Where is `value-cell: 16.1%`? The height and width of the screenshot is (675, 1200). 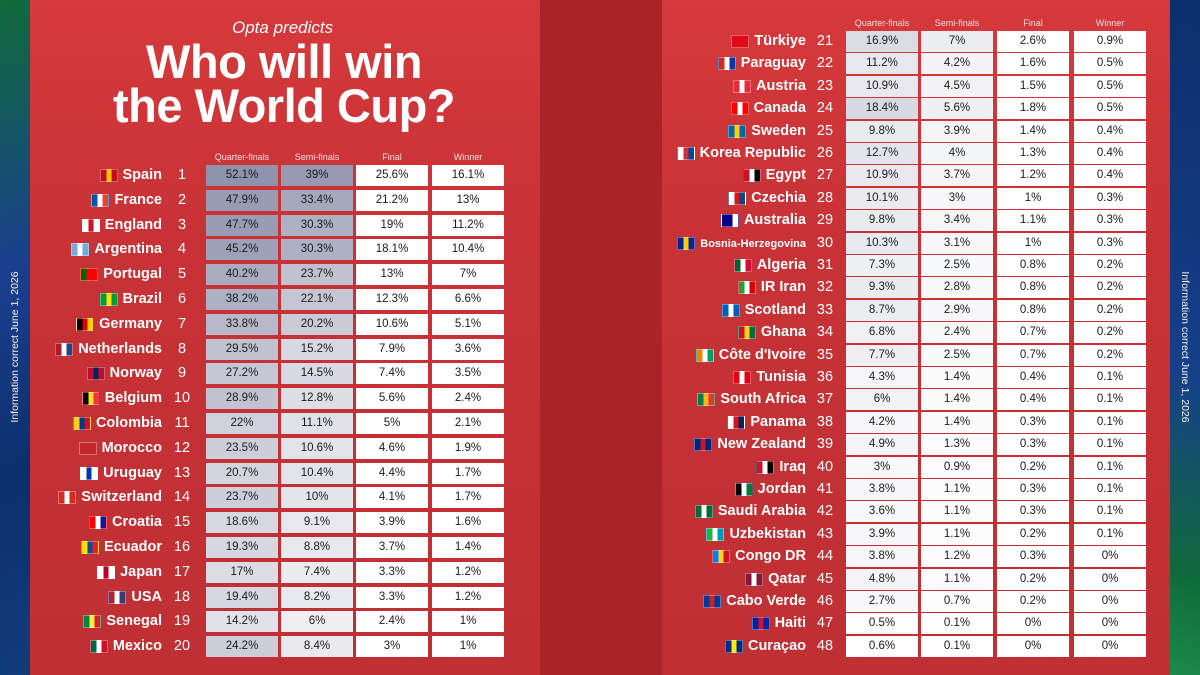 value-cell: 16.1% is located at coordinates (468, 175).